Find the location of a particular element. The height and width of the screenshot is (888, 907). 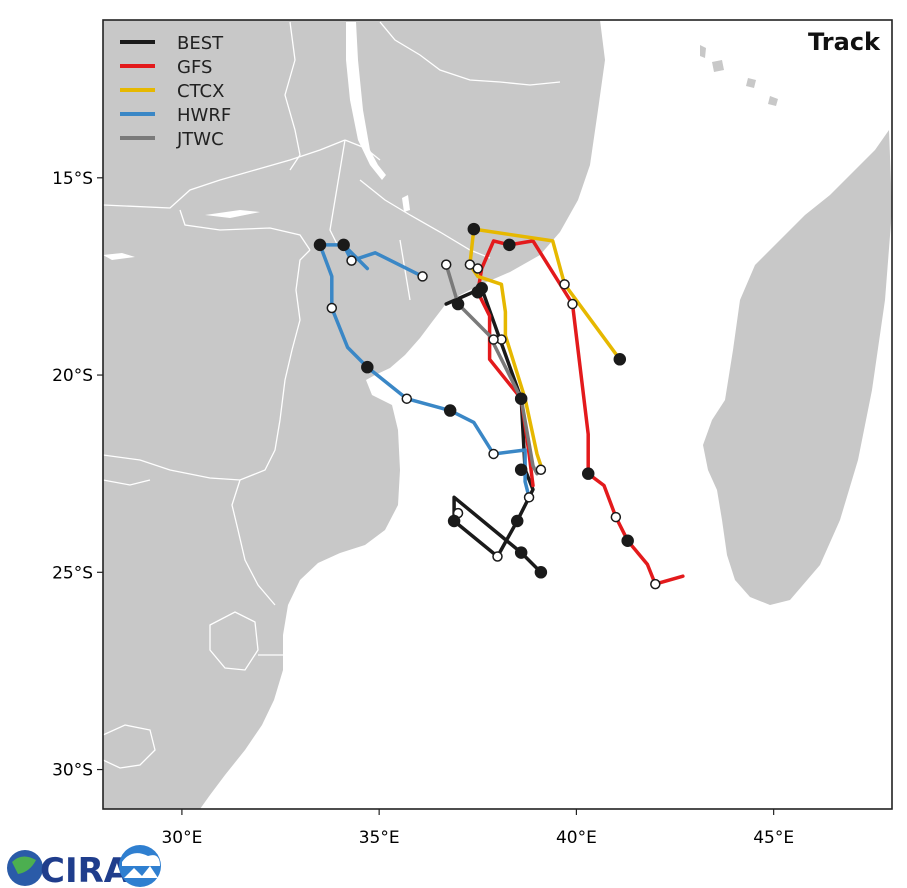

x-axis-ticks: 30°E 35°E 40°E 45°E is located at coordinates (477, 828).